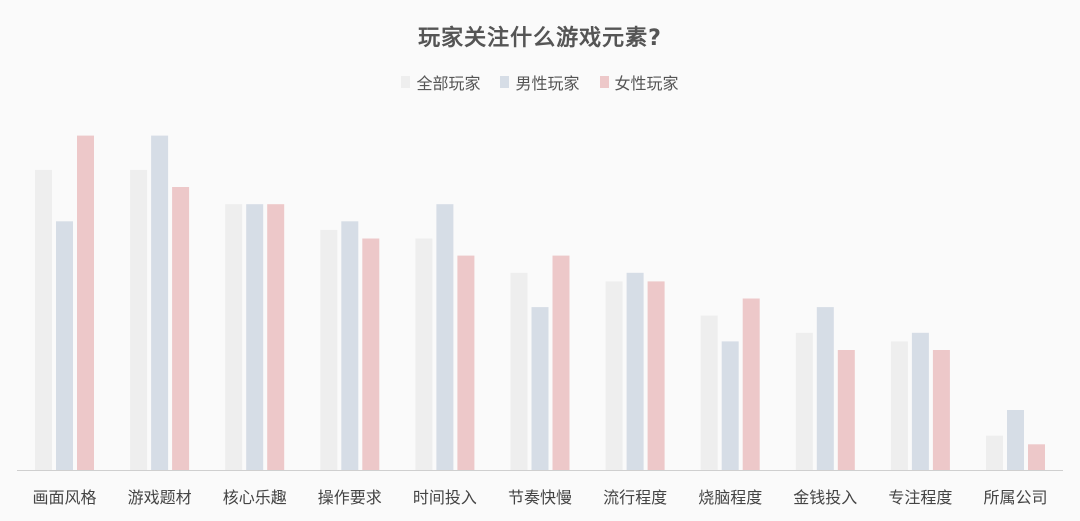 The image size is (1080, 521). Describe the element at coordinates (1015, 440) in the screenshot. I see `bar-所属公司-男性玩家` at that location.